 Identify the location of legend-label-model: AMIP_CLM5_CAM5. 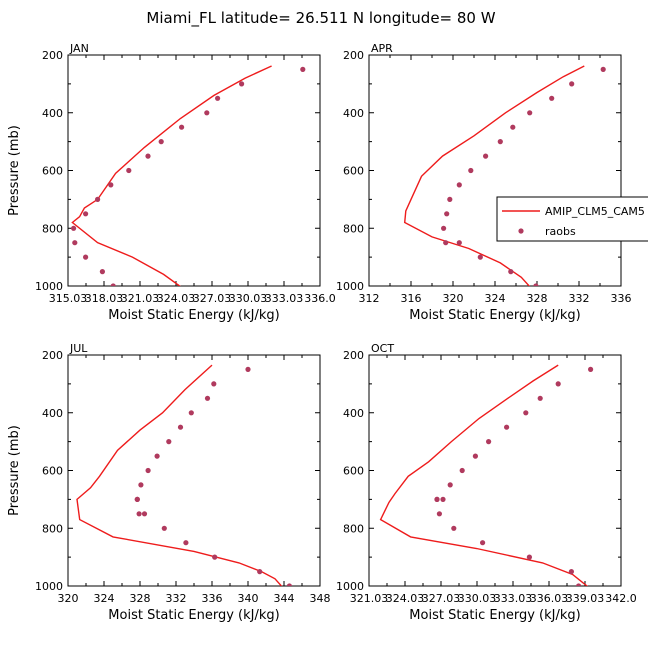
(595, 211).